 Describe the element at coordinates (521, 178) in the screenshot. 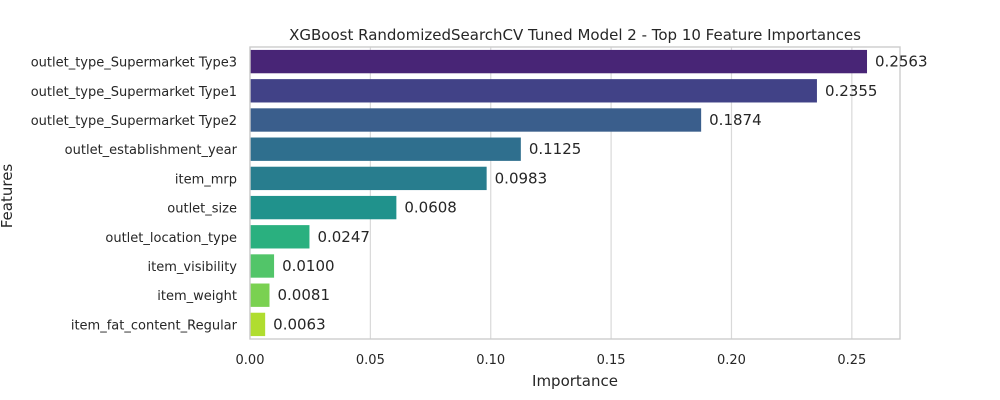

I see `data-label-4: 0.0983` at that location.